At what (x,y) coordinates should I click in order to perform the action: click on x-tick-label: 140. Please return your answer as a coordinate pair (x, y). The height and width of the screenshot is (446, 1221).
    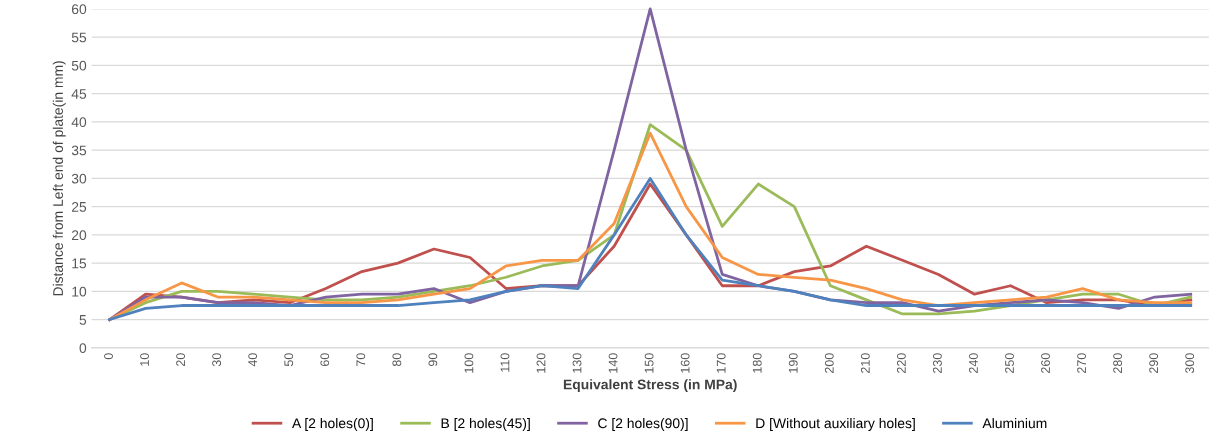
    Looking at the image, I should click on (613, 363).